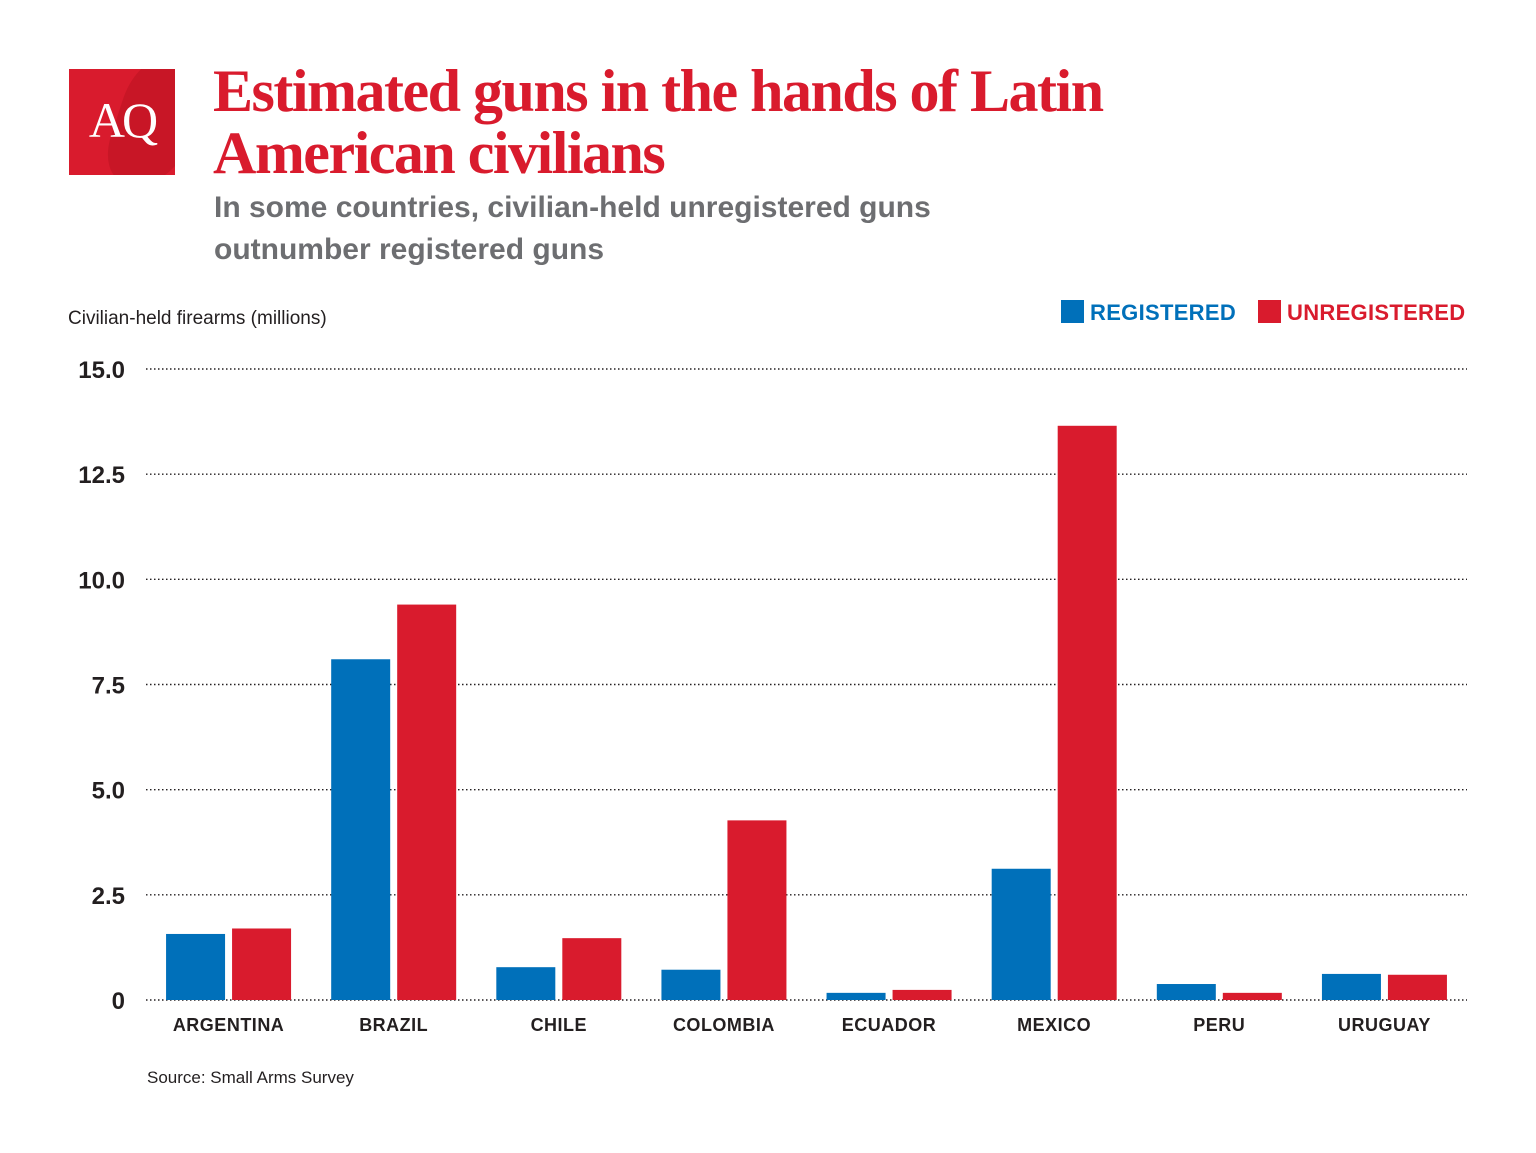 The width and height of the screenshot is (1536, 1153). I want to click on logo-text: AQ, so click(123, 120).